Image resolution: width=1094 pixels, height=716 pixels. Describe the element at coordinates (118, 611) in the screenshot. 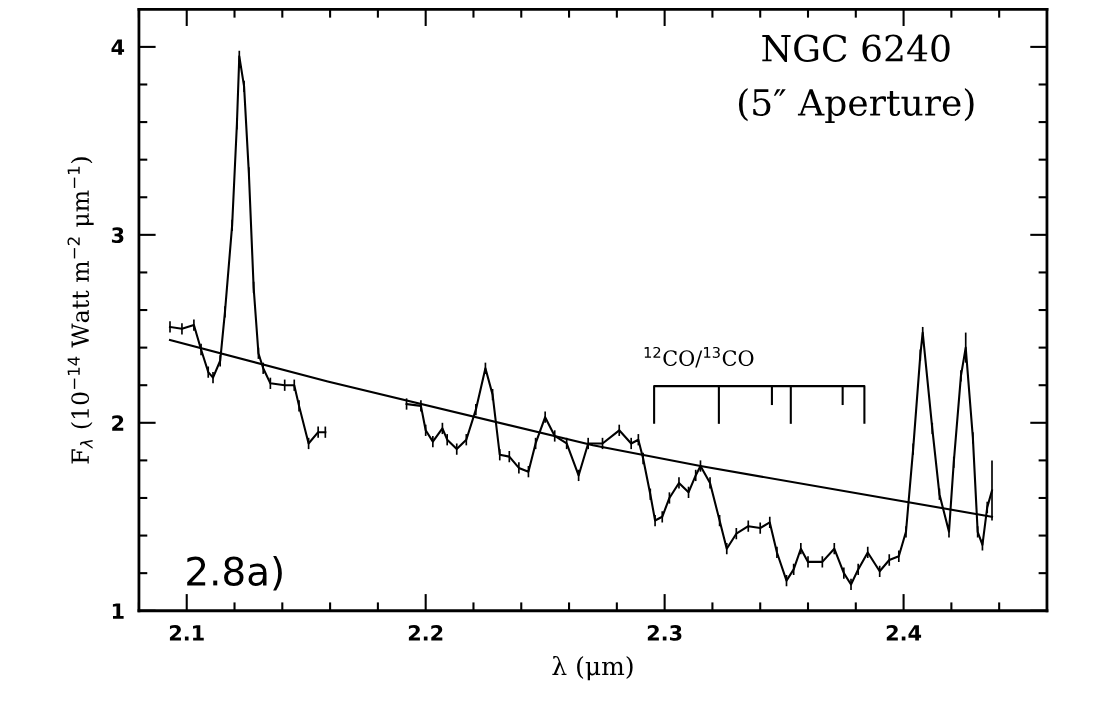

I see `y-tick-label: 1` at that location.